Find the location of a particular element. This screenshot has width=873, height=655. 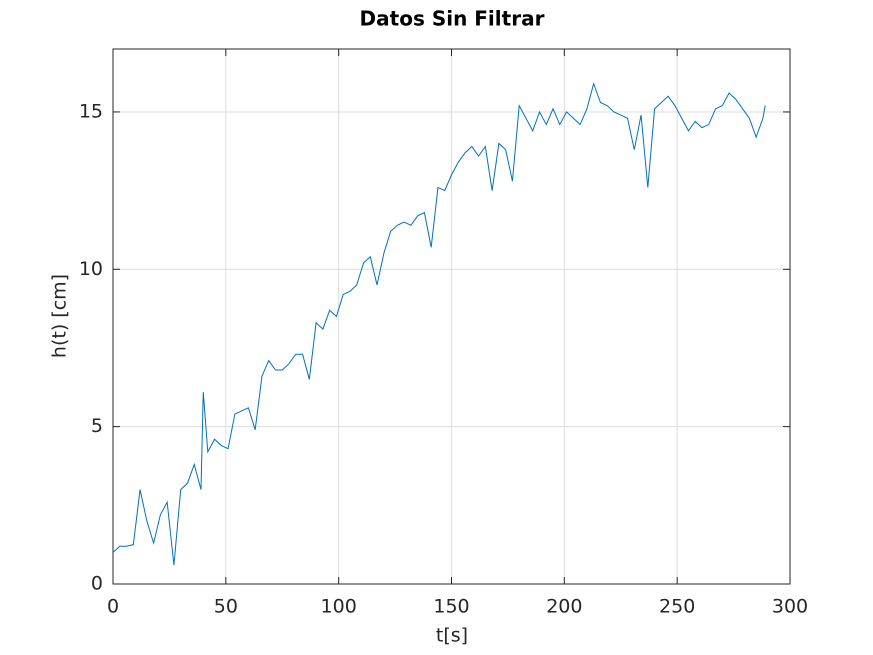

x-tick-label: 150 is located at coordinates (451, 607).